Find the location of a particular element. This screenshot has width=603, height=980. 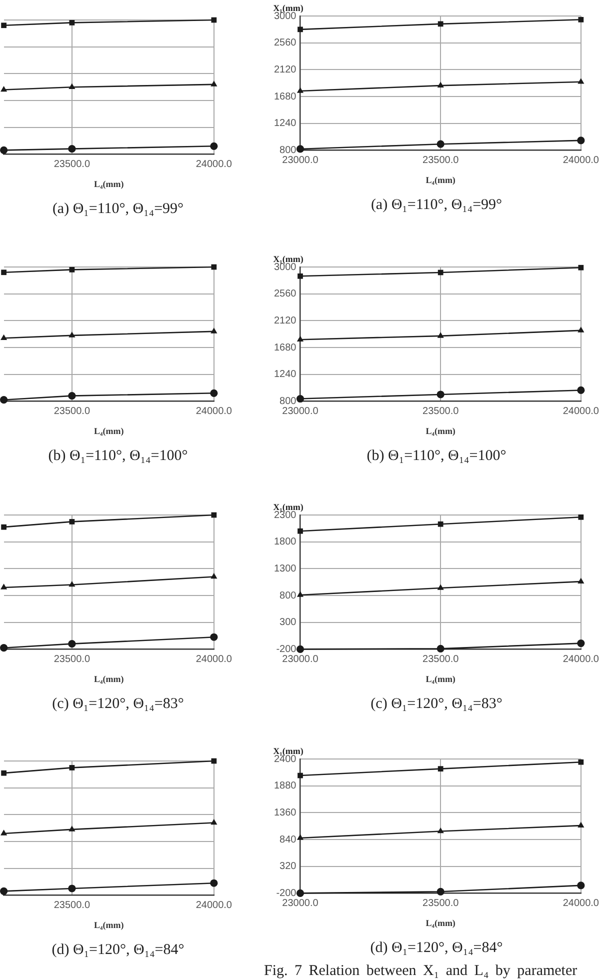

y-tick-label: 1680 is located at coordinates (285, 348).